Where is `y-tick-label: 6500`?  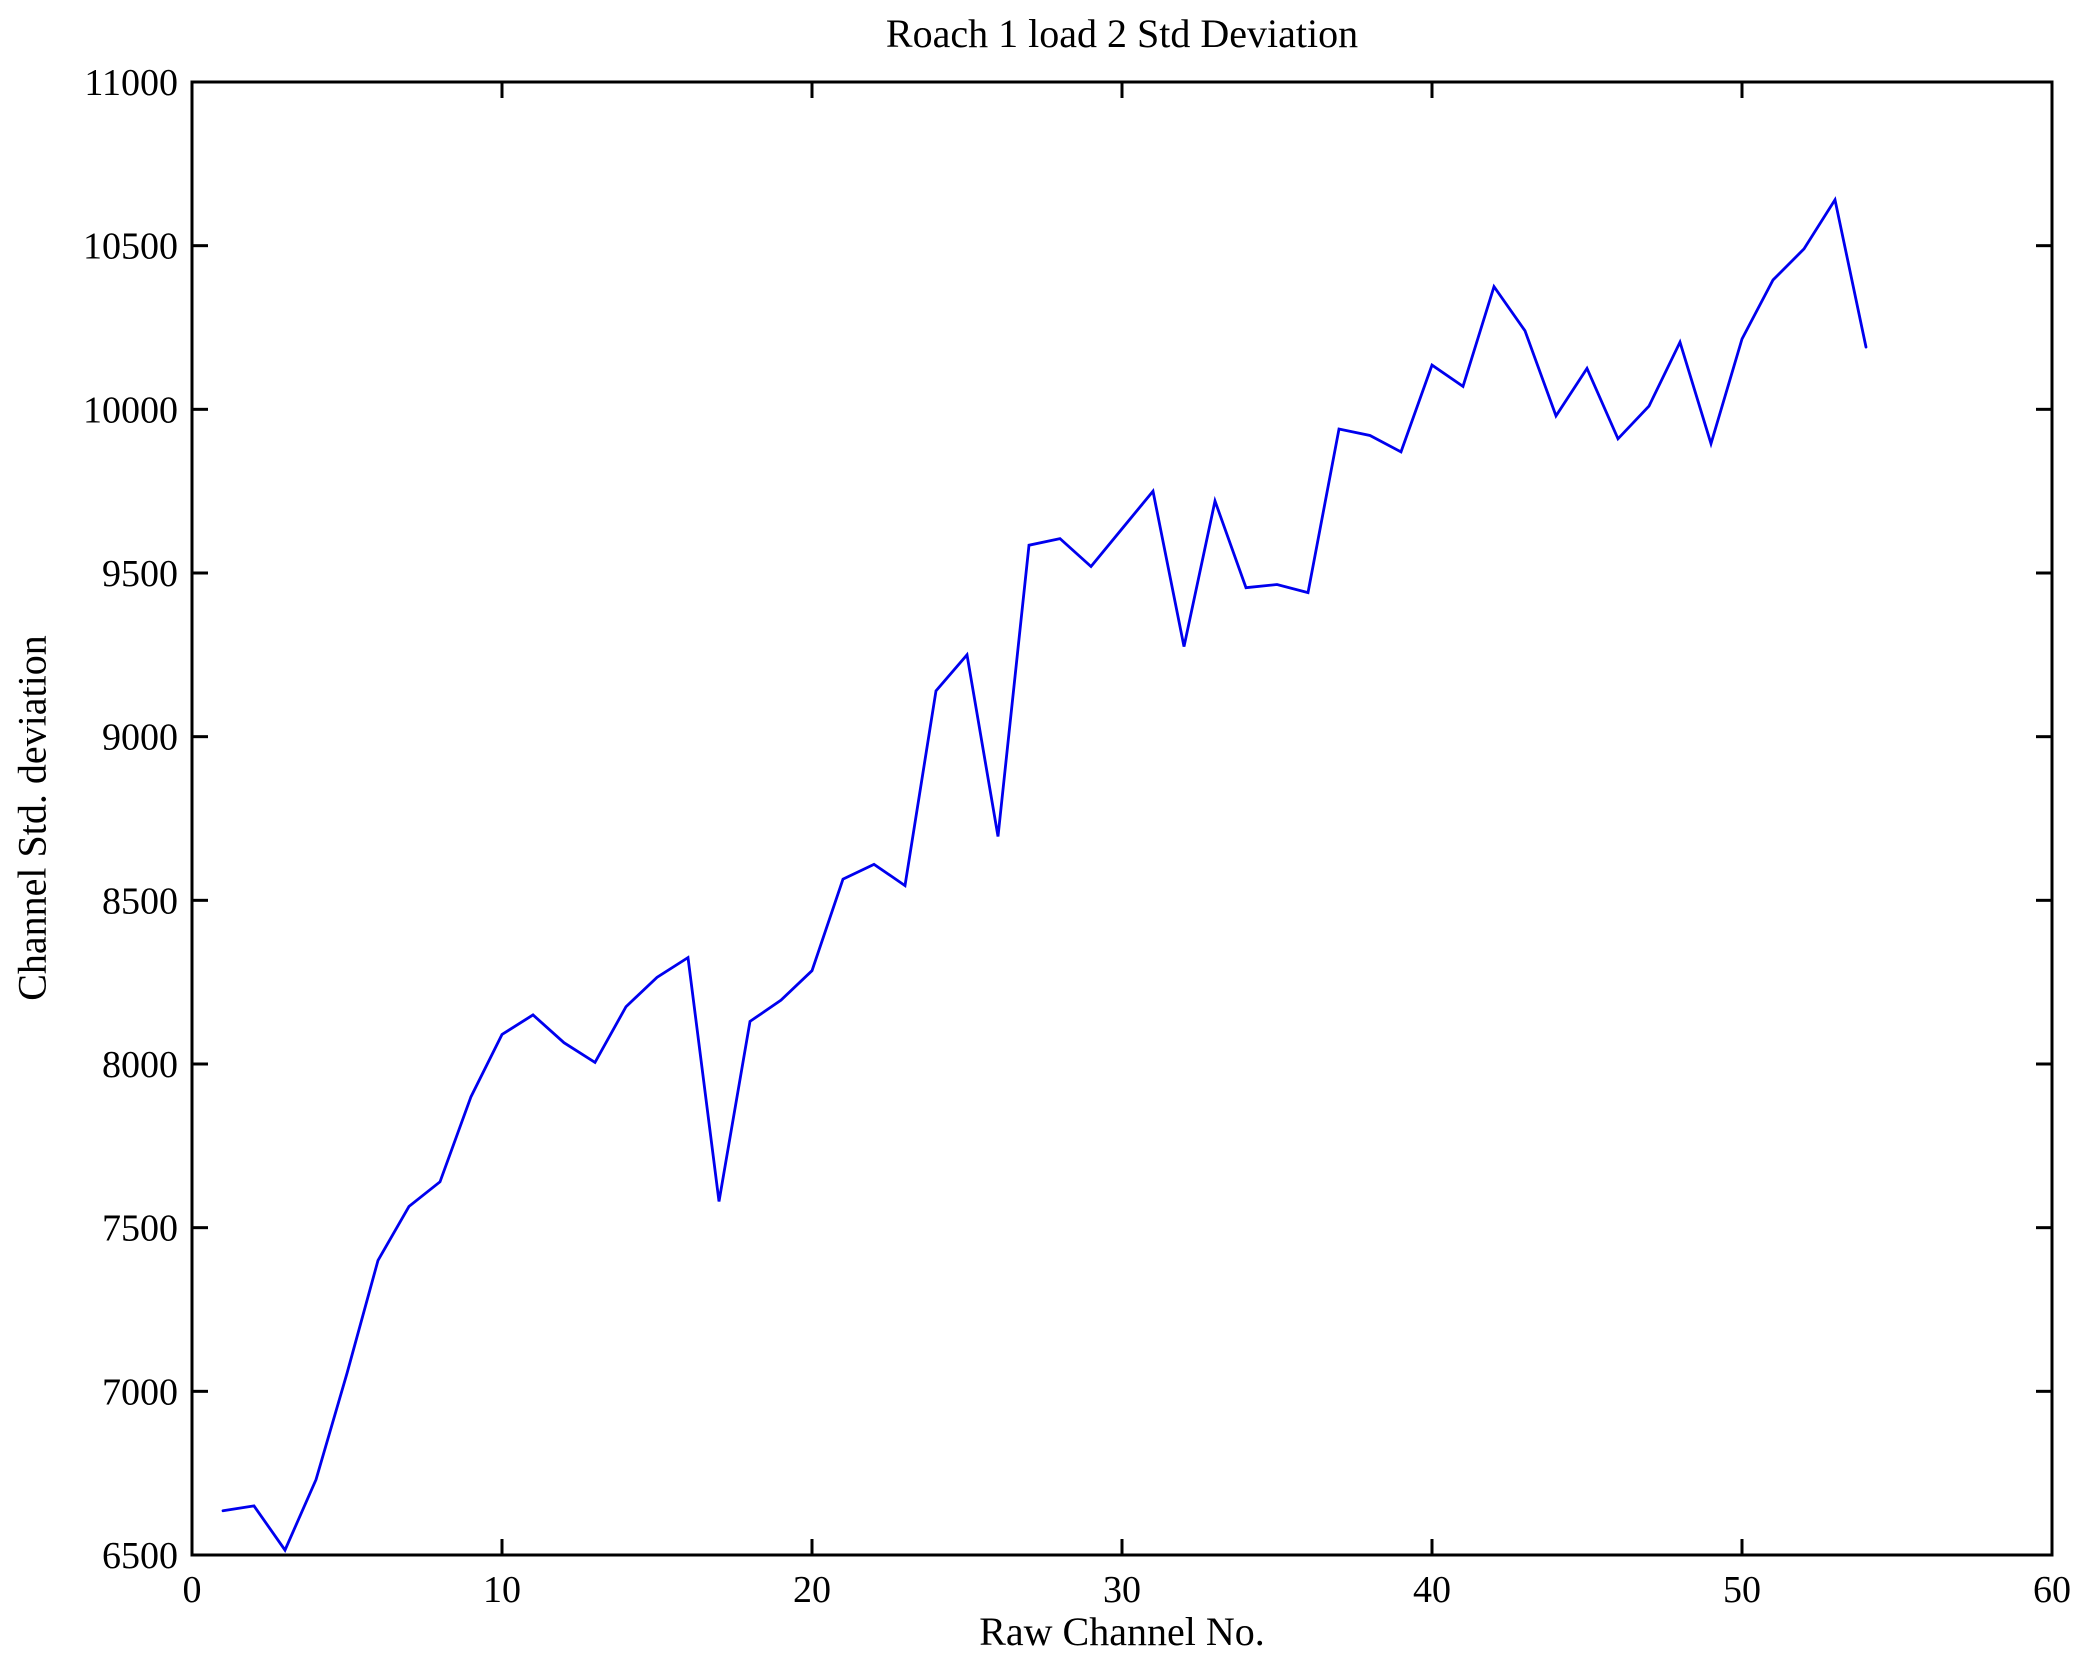 y-tick-label: 6500 is located at coordinates (140, 1556).